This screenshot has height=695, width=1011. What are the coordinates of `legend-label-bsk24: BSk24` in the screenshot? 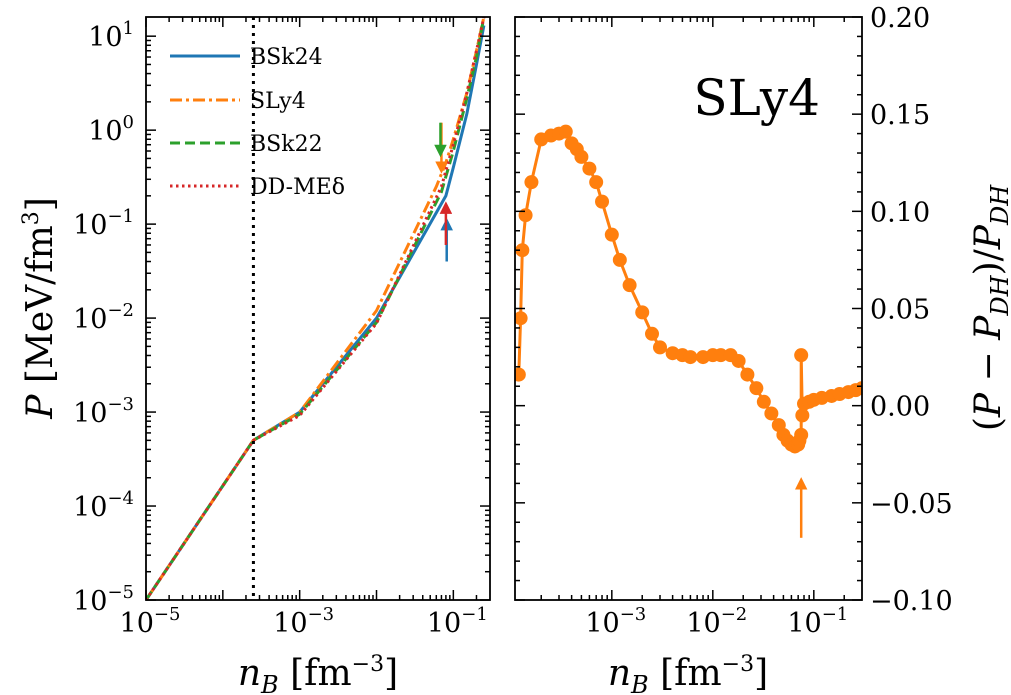 It's located at (286, 57).